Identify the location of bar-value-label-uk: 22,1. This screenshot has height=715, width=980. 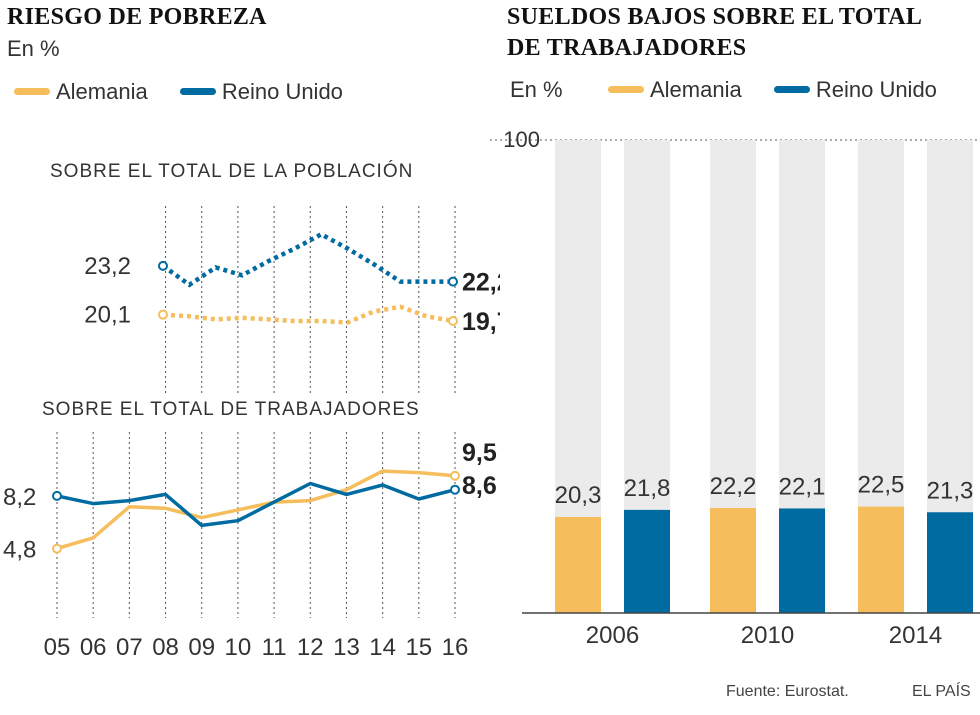
(802, 486).